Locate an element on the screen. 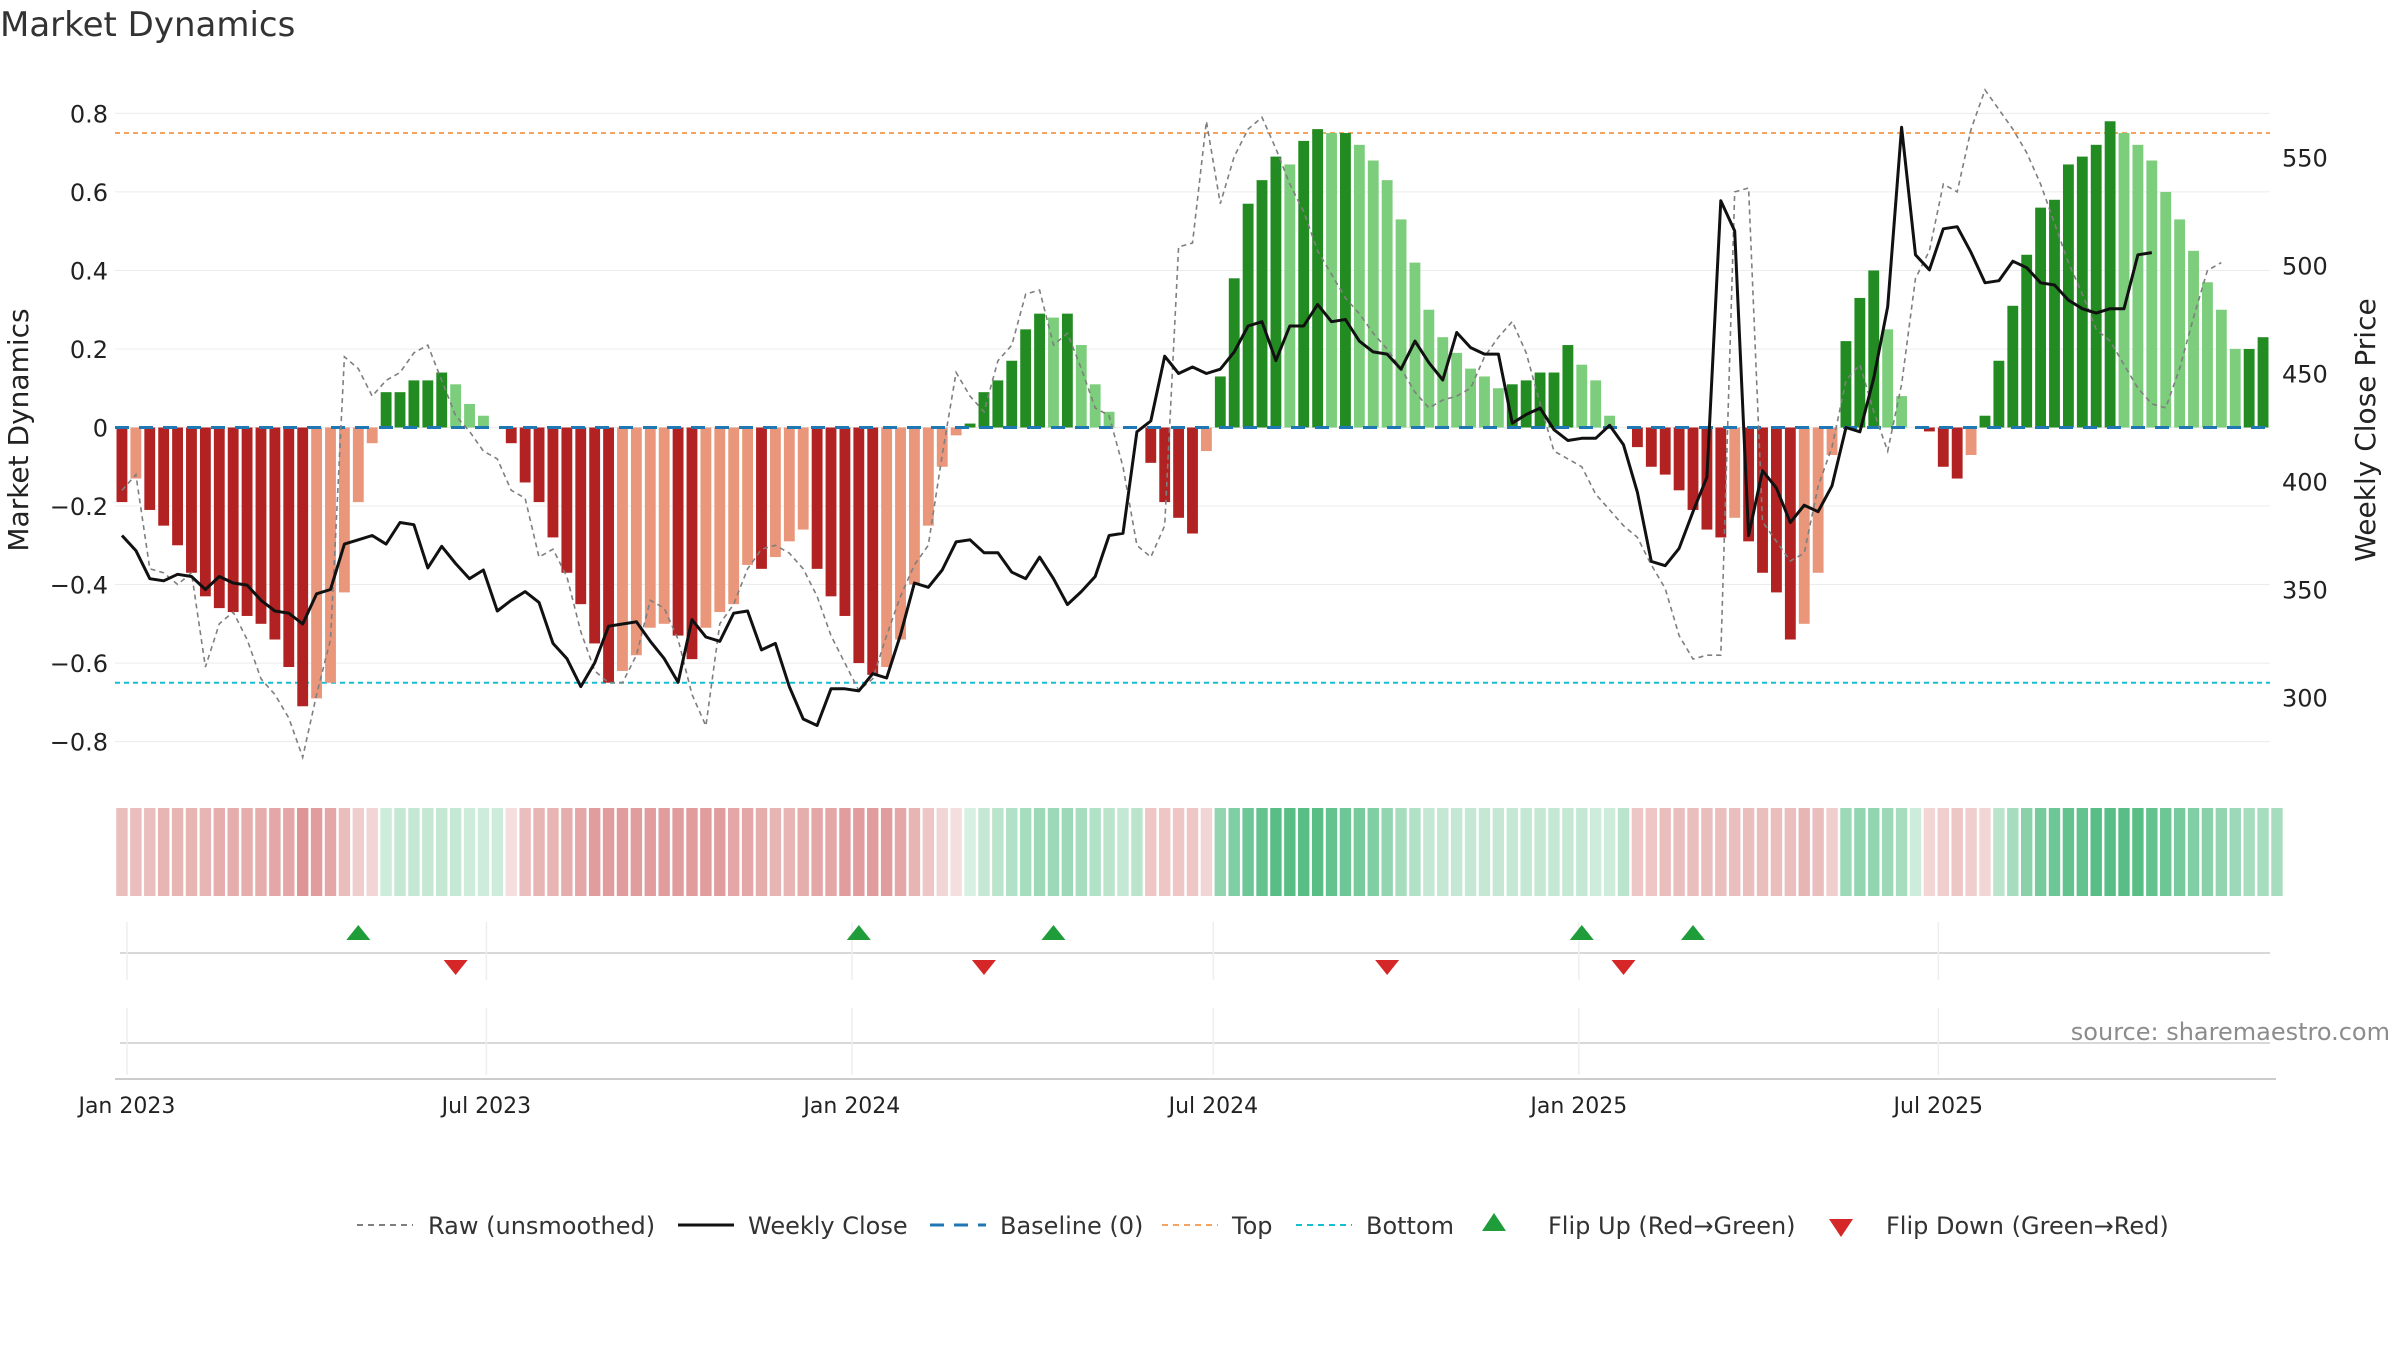  legend-flip-up-label: Flip Up (Red→Green) is located at coordinates (1672, 1226).